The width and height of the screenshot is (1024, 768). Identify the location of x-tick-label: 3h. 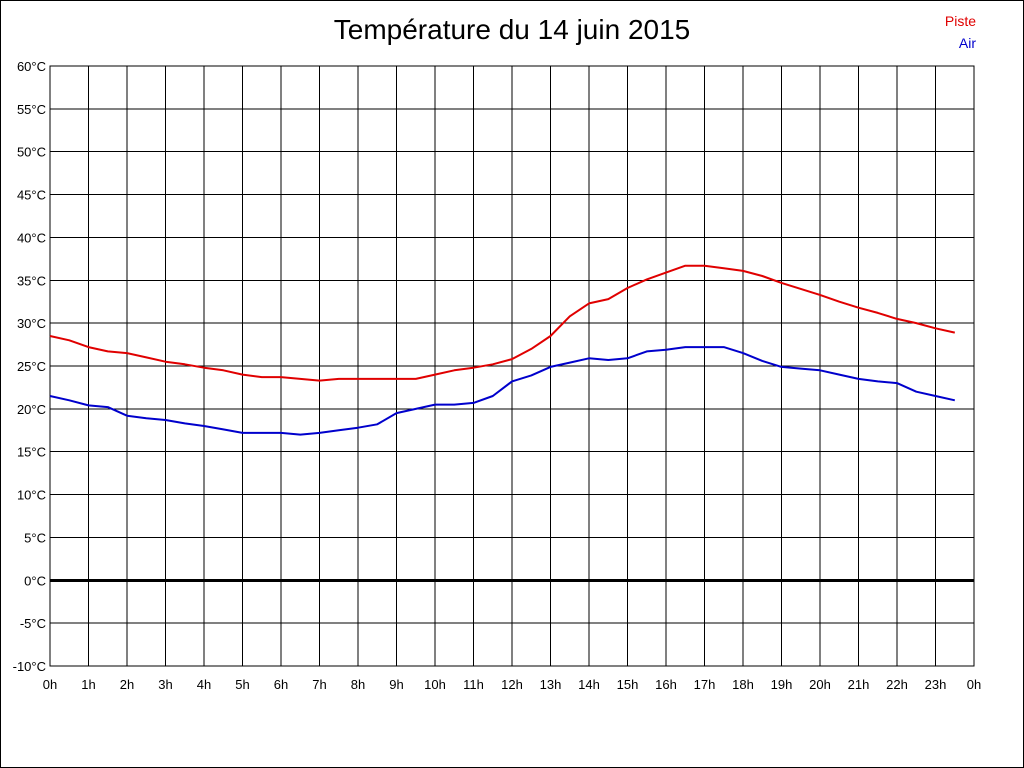
(165, 684).